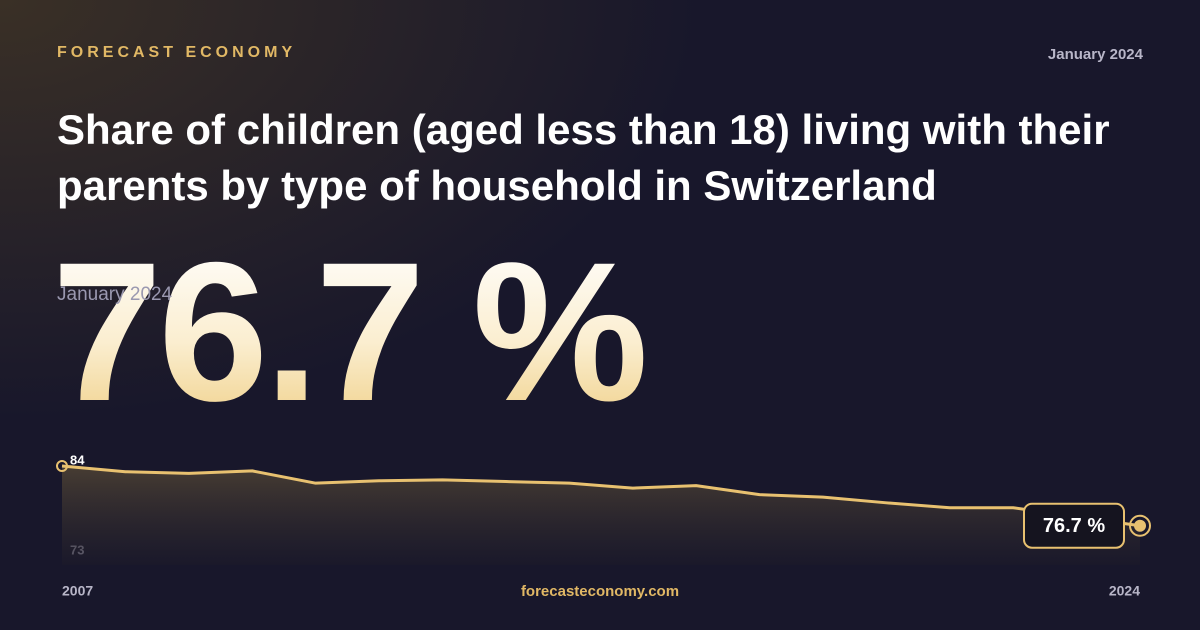 Image resolution: width=1200 pixels, height=630 pixels. Describe the element at coordinates (77, 591) in the screenshot. I see `x-tick-label: 2007` at that location.